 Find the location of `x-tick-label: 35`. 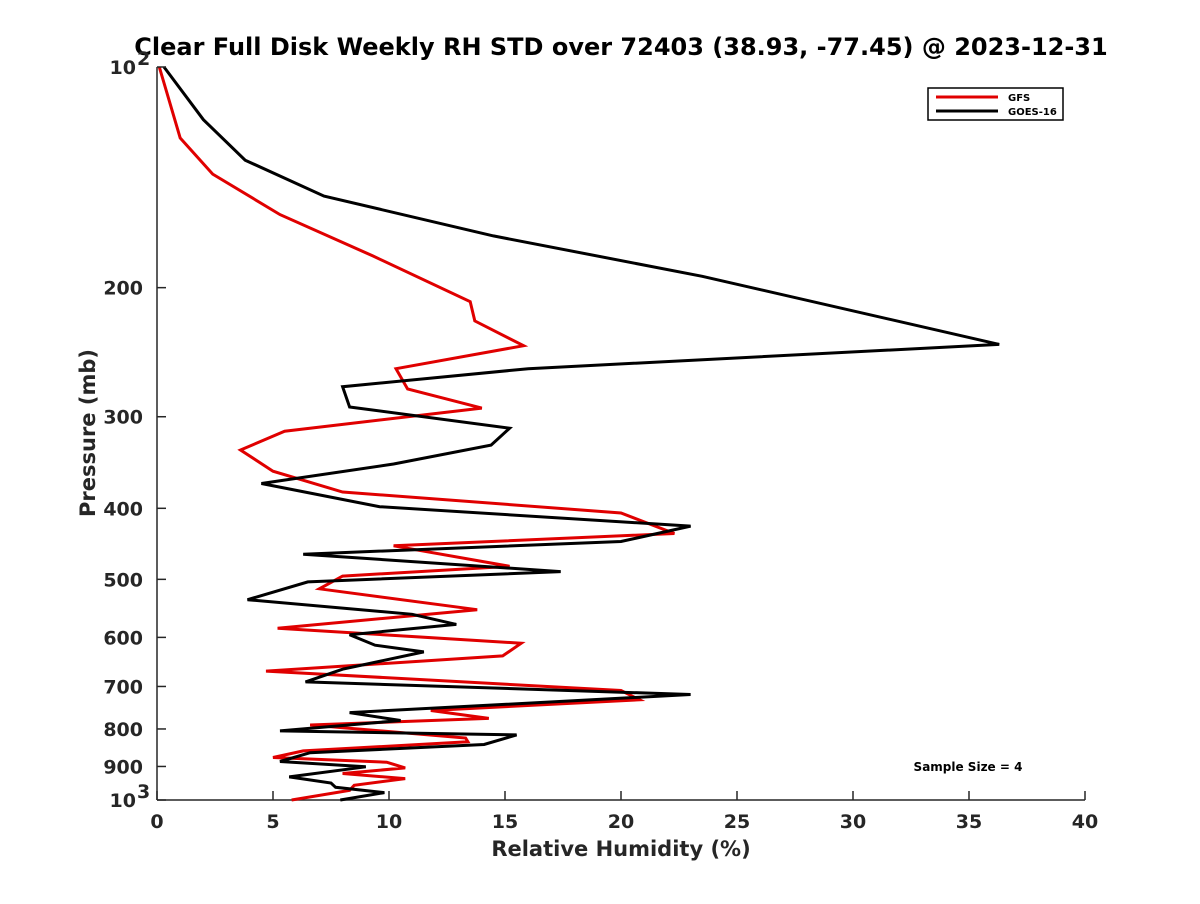

x-tick-label: 35 is located at coordinates (969, 822).